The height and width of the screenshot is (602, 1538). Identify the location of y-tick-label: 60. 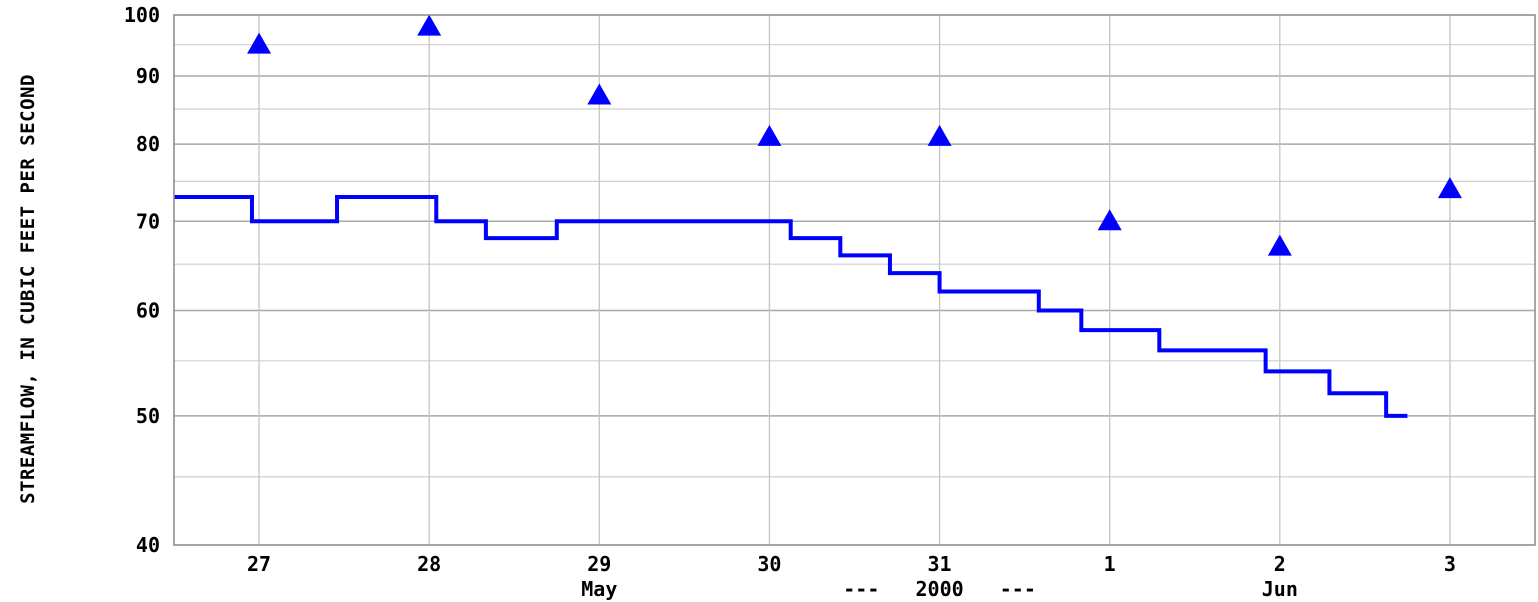
(148, 310).